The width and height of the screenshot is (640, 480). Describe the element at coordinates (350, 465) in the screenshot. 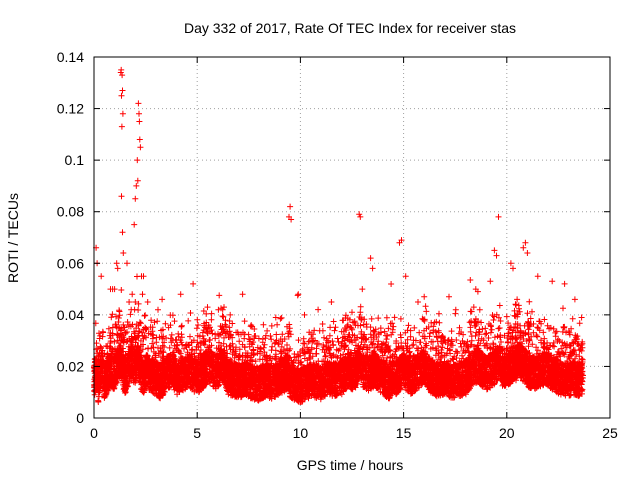

I see `x-axis-label: GPS time / hours` at that location.